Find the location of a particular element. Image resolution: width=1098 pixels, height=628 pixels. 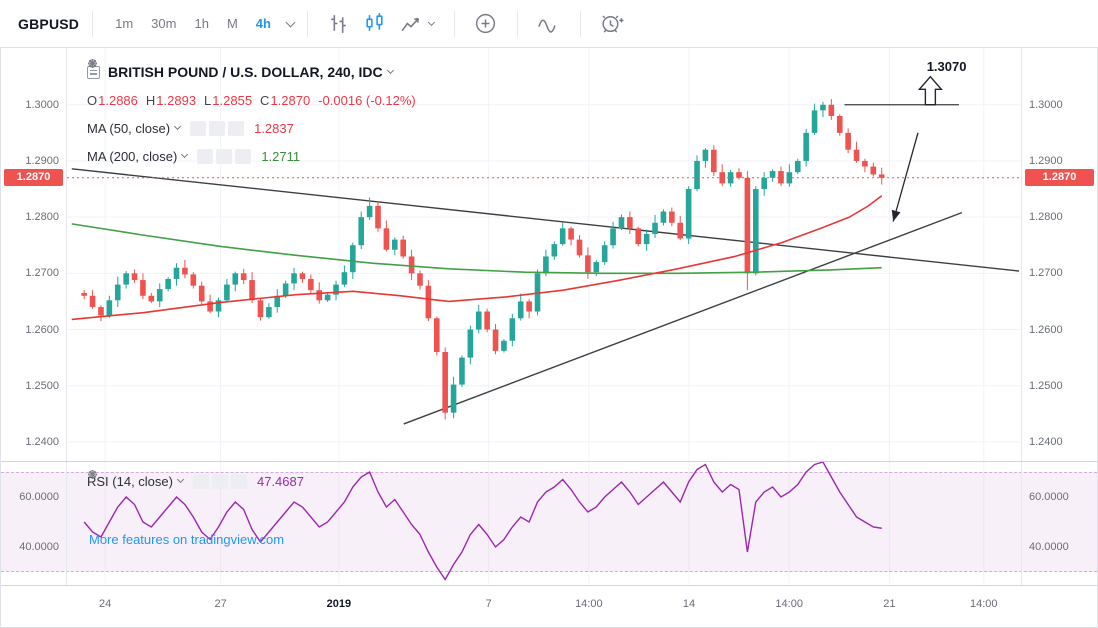

ma200-settings-icon is located at coordinates (160, 111).